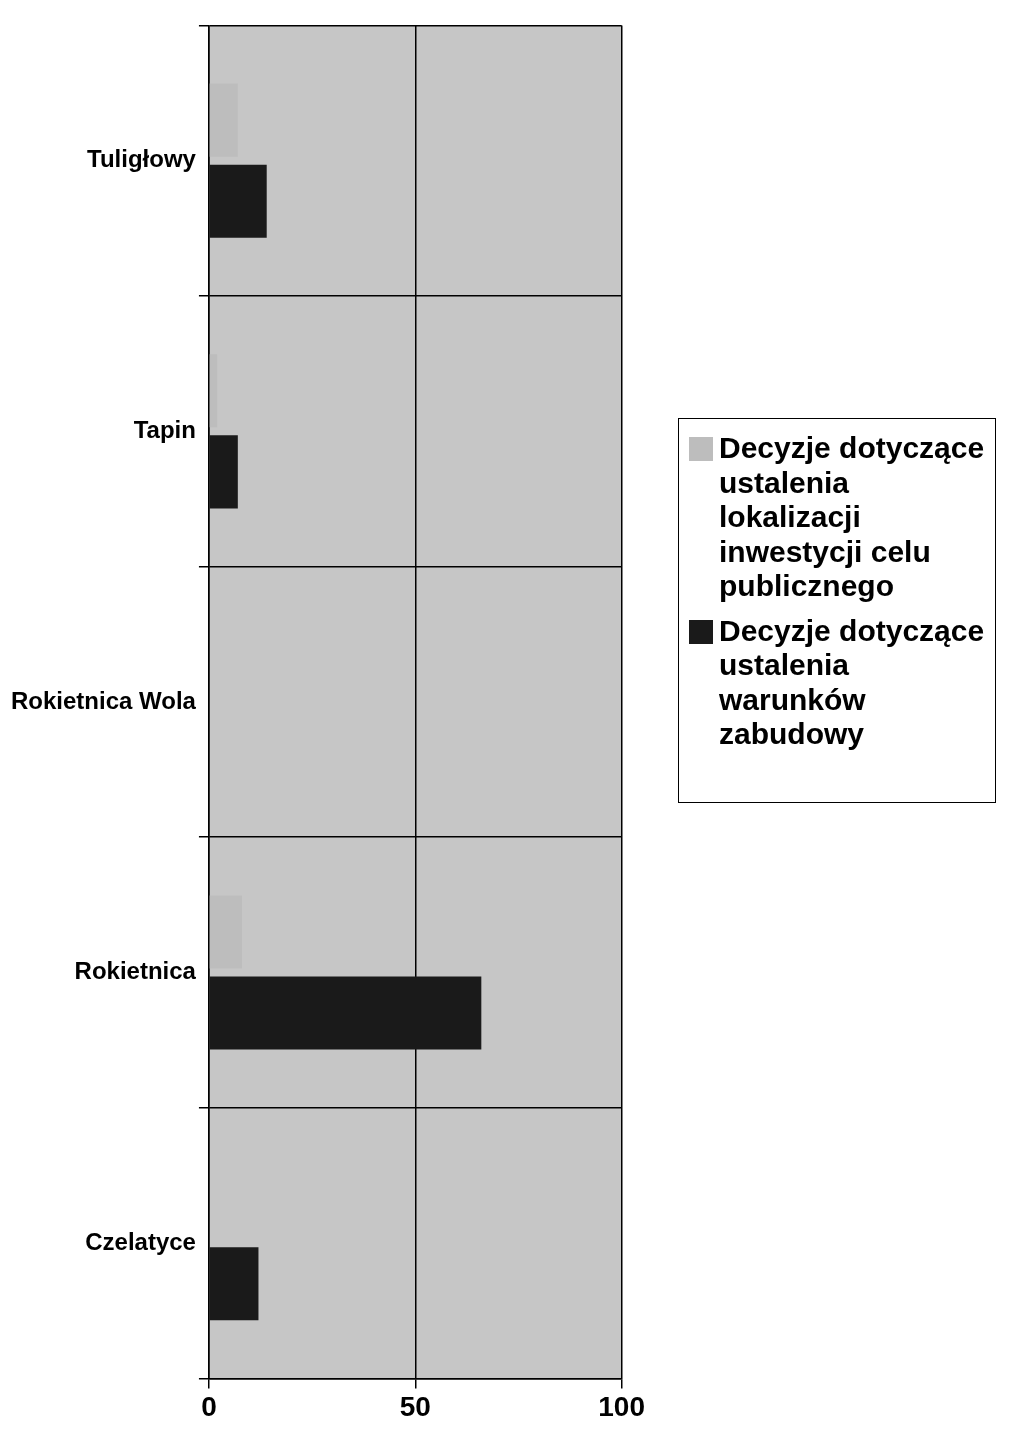 The height and width of the screenshot is (1449, 1011). I want to click on x-tick-label: 100, so click(621, 1406).